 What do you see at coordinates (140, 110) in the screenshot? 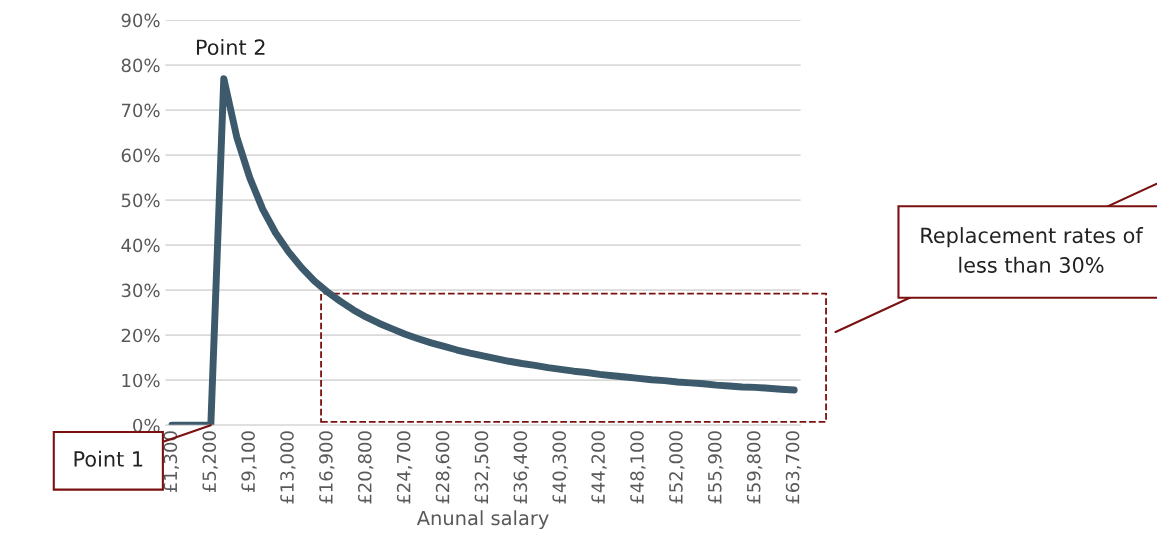
I see `y-tick-label: 70%` at bounding box center [140, 110].